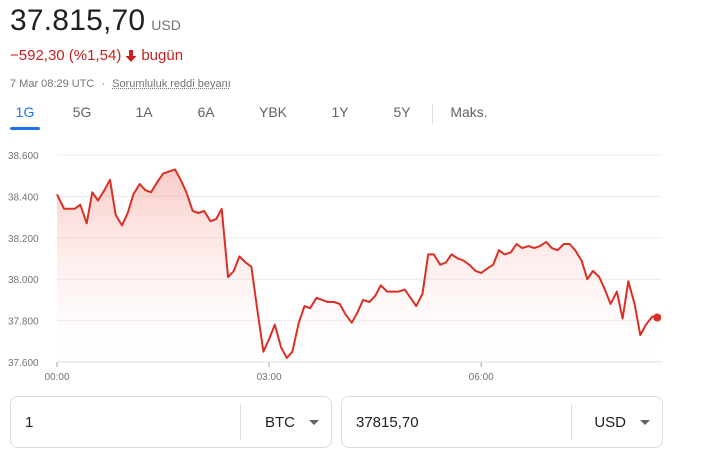 Image resolution: width=721 pixels, height=455 pixels. Describe the element at coordinates (82, 112) in the screenshot. I see `tab-5g: 5G` at that location.